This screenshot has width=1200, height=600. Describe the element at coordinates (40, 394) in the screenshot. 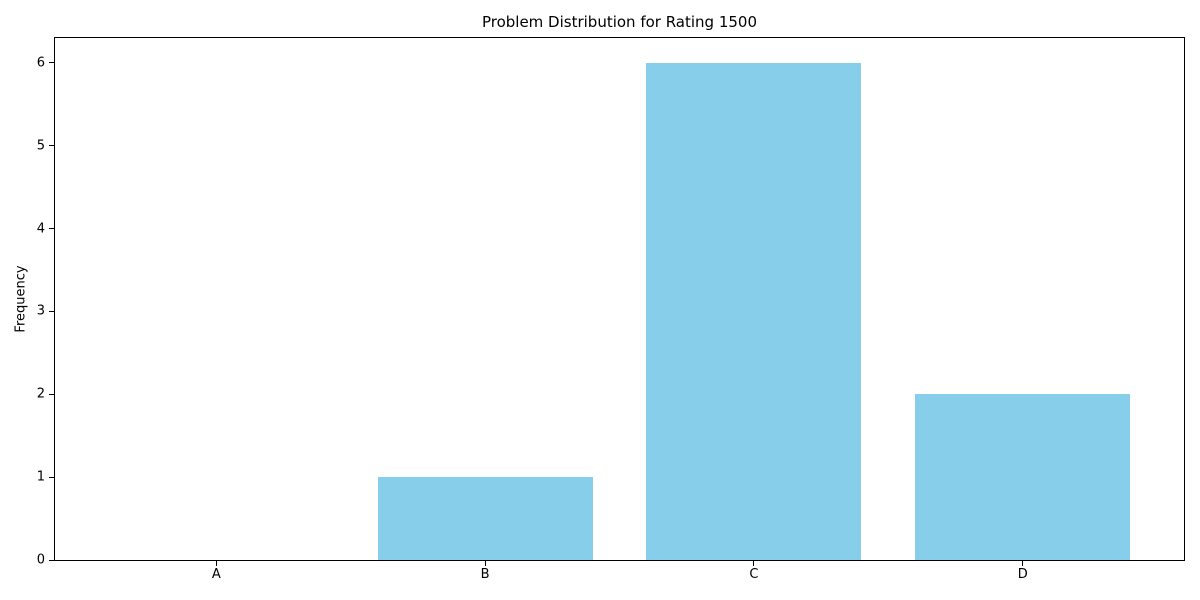

I see `y-tick-label: 2` at that location.